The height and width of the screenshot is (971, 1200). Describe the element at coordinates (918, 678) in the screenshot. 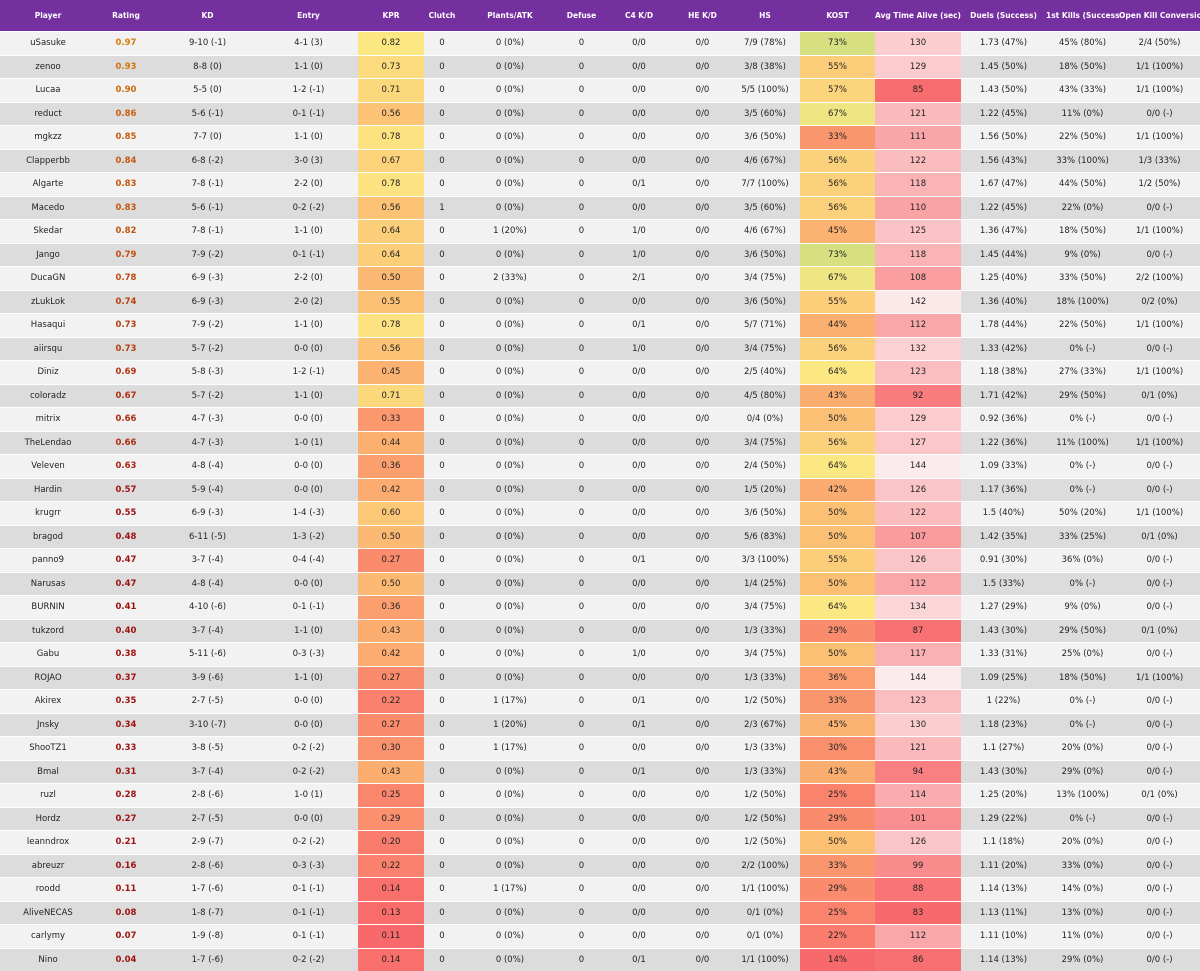

I see `avg-time-alive-cell: 144` at that location.